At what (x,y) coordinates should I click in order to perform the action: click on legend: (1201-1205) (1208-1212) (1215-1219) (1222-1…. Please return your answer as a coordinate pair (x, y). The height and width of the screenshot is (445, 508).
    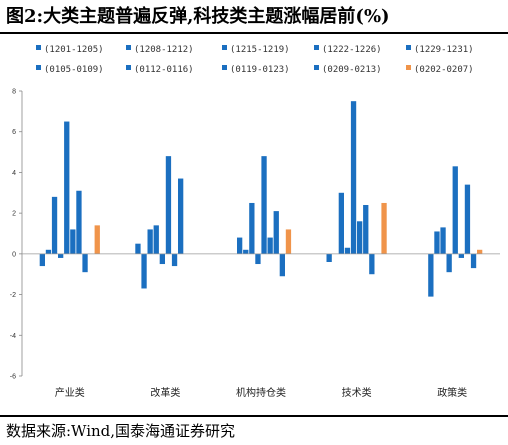
    Looking at the image, I should click on (255, 60).